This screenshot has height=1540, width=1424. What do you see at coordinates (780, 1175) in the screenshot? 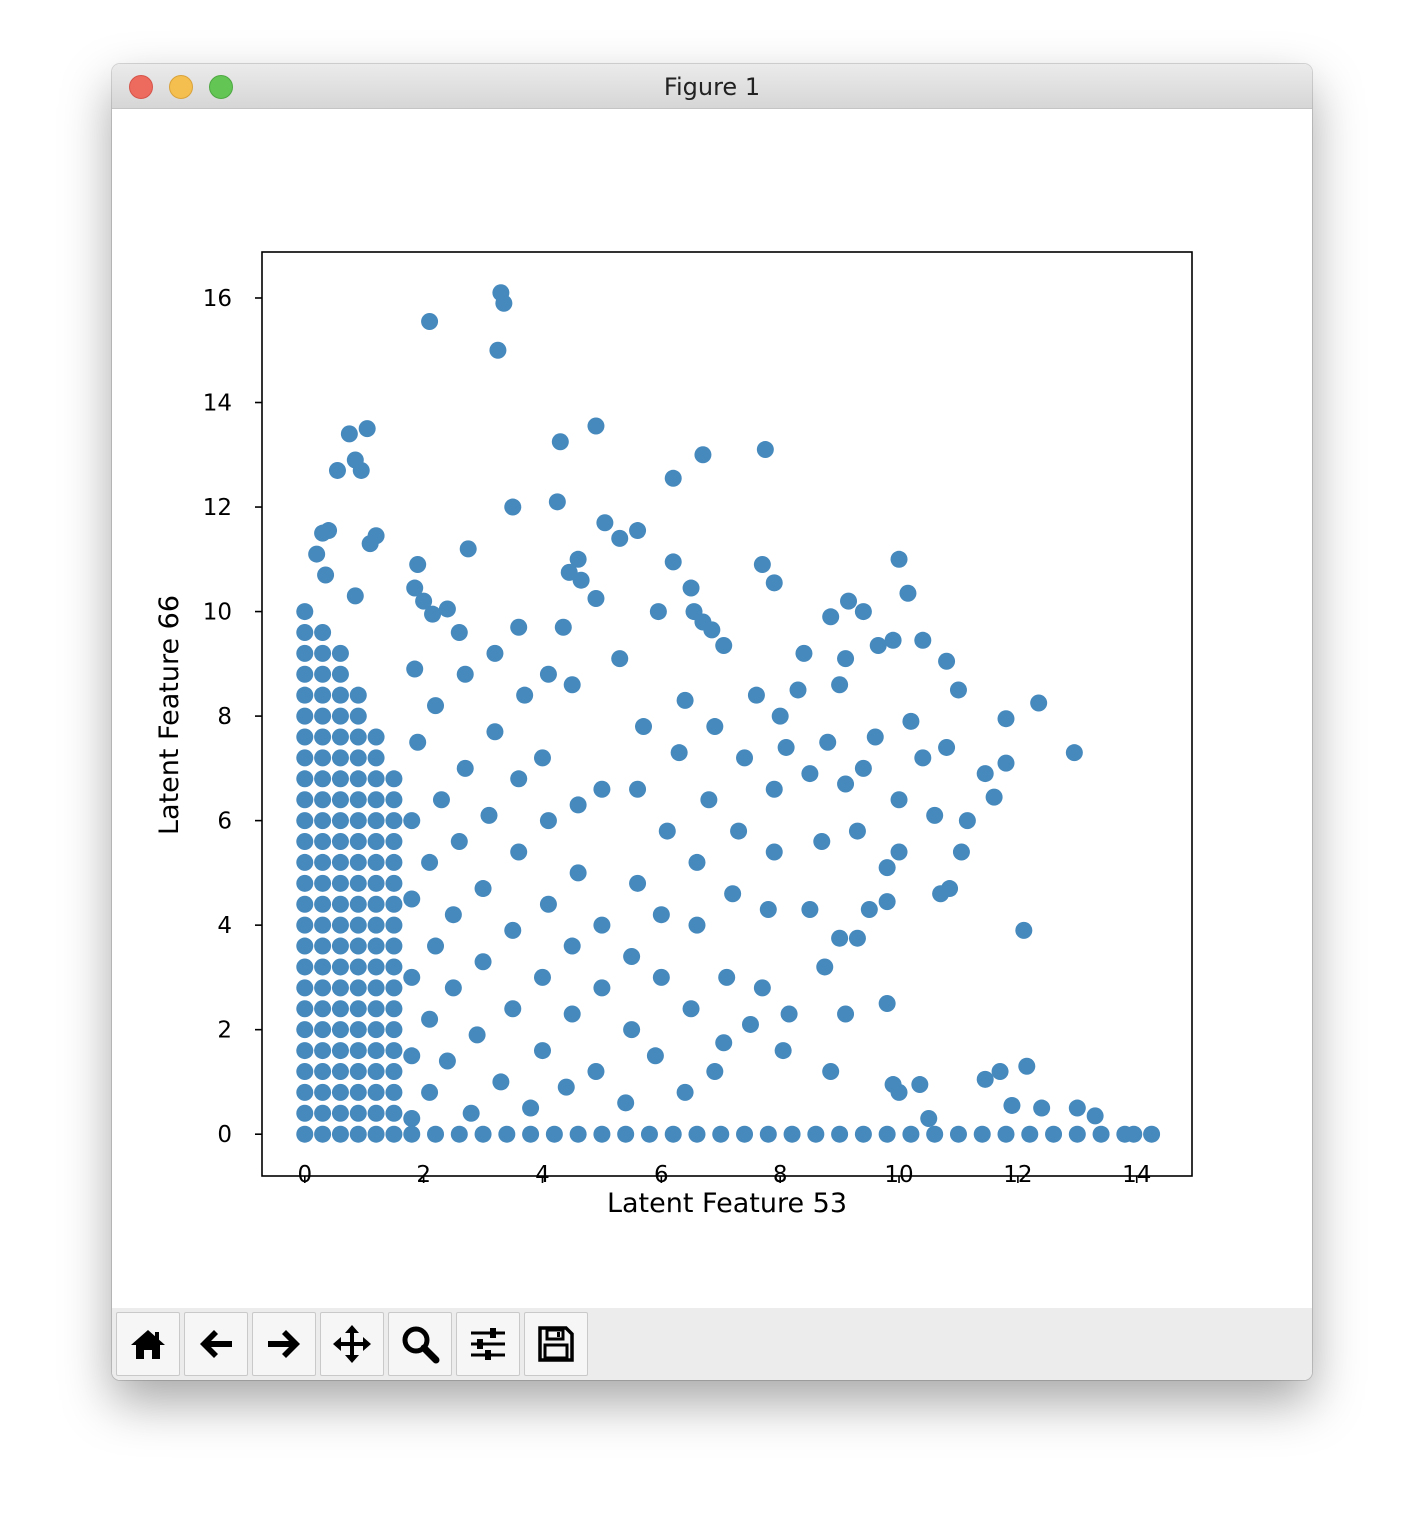
I see `x-tick-label: 8` at bounding box center [780, 1175].